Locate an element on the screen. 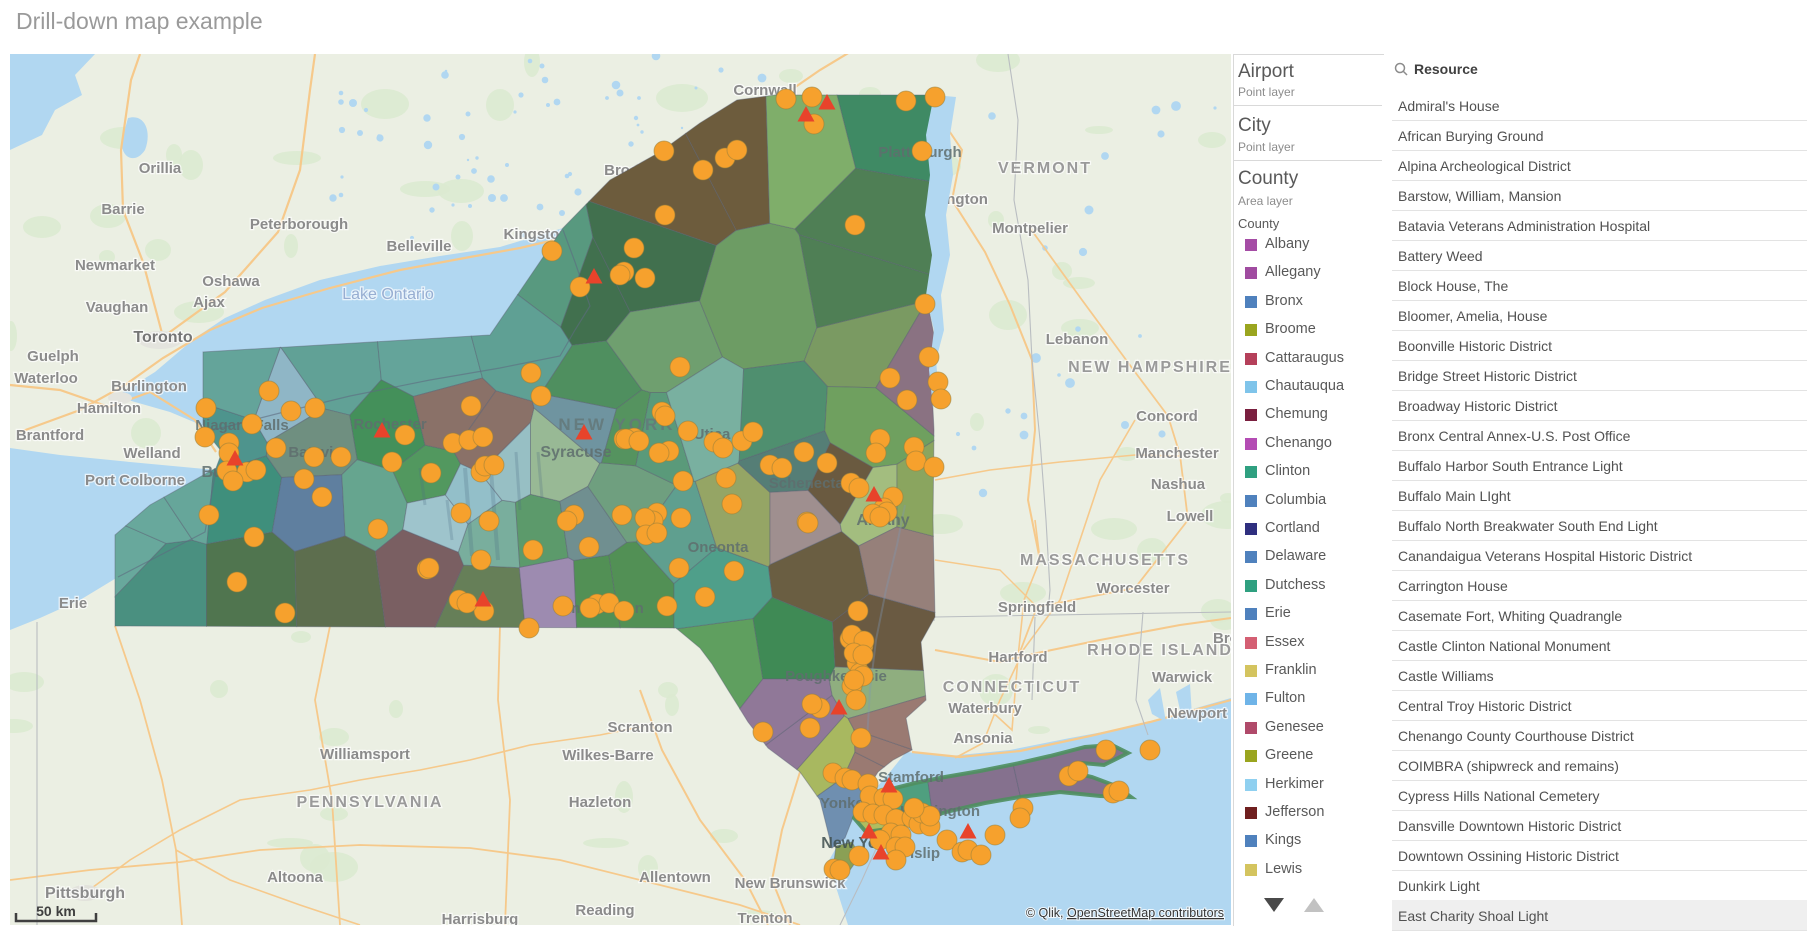  svg-text: MASSACHUSETTS is located at coordinates (1105, 560).